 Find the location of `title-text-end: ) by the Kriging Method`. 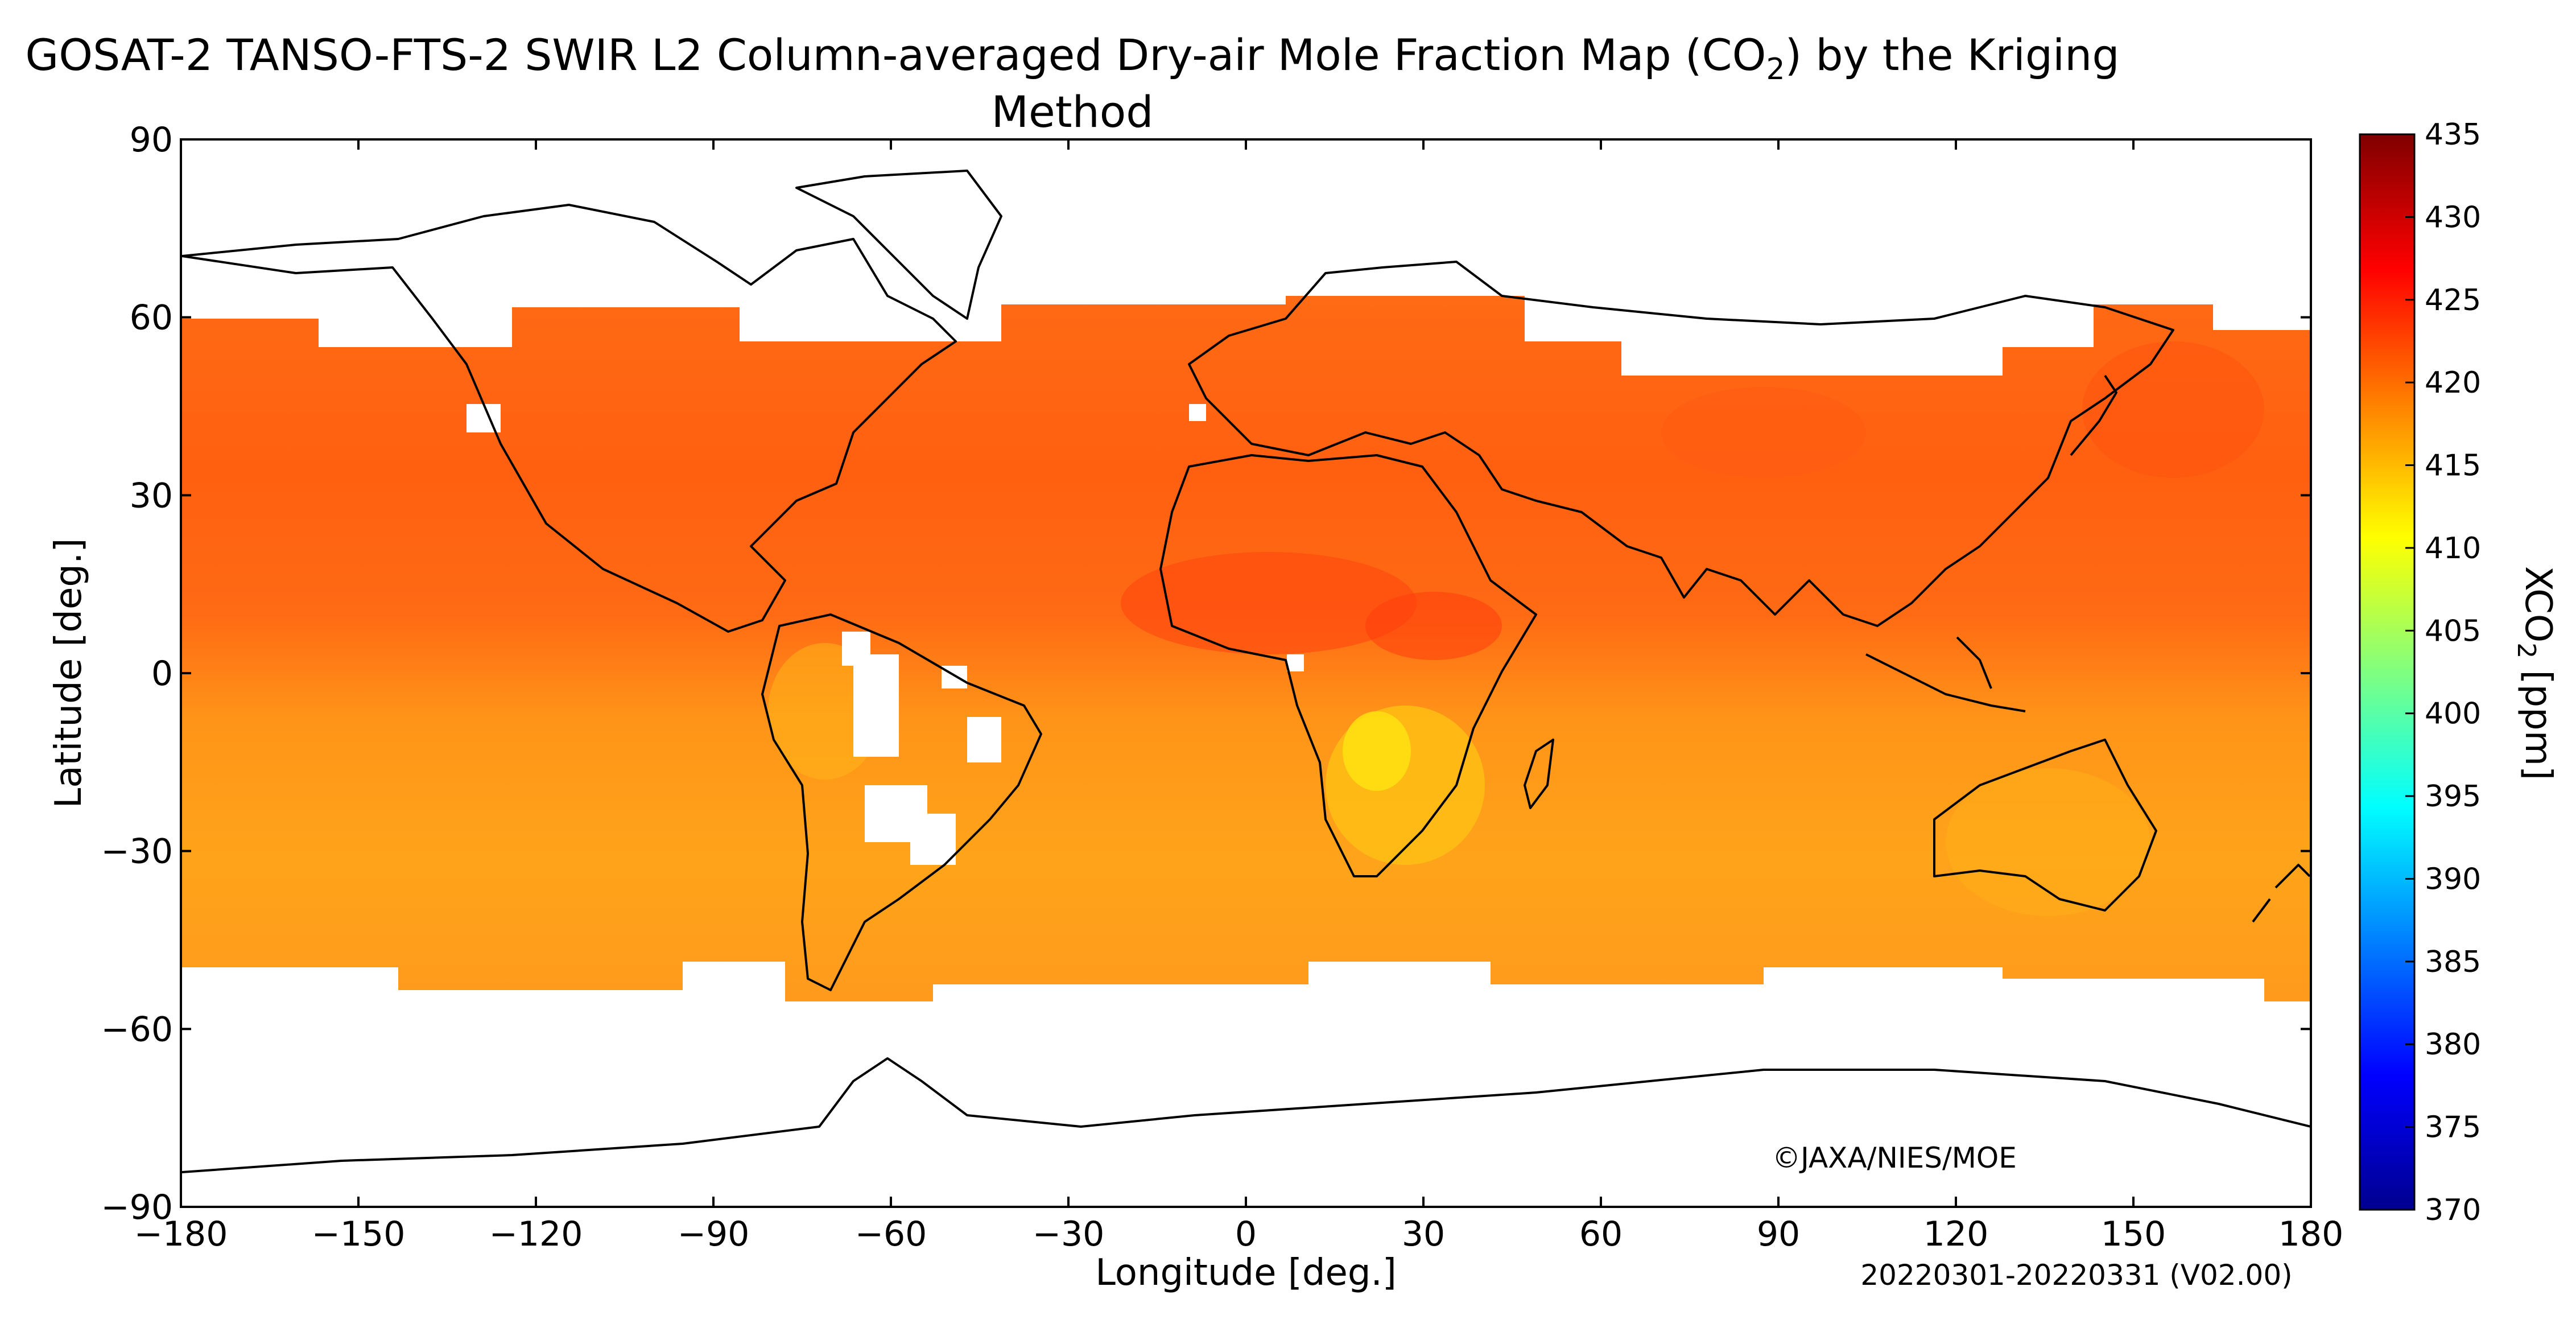

title-text-end: ) by the Kriging Method is located at coordinates (1556, 84).